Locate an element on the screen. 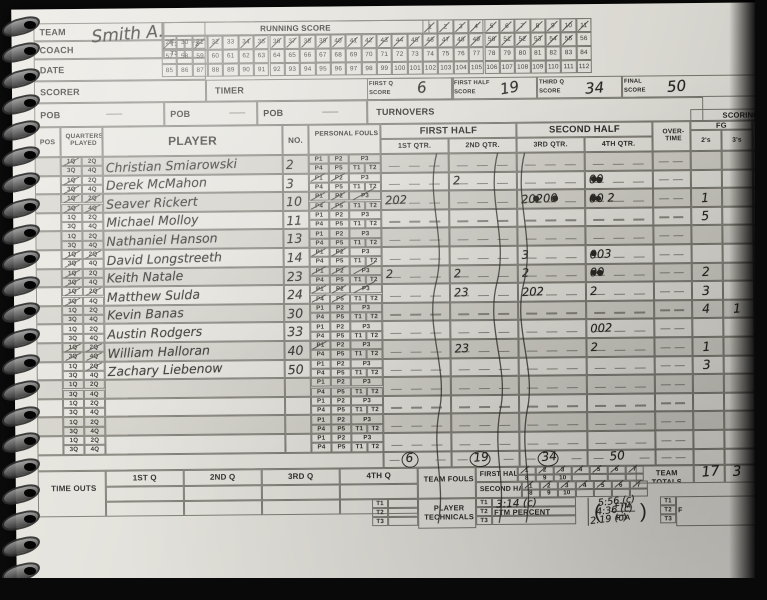 The image size is (767, 600). circle-mark is located at coordinates (410, 459).